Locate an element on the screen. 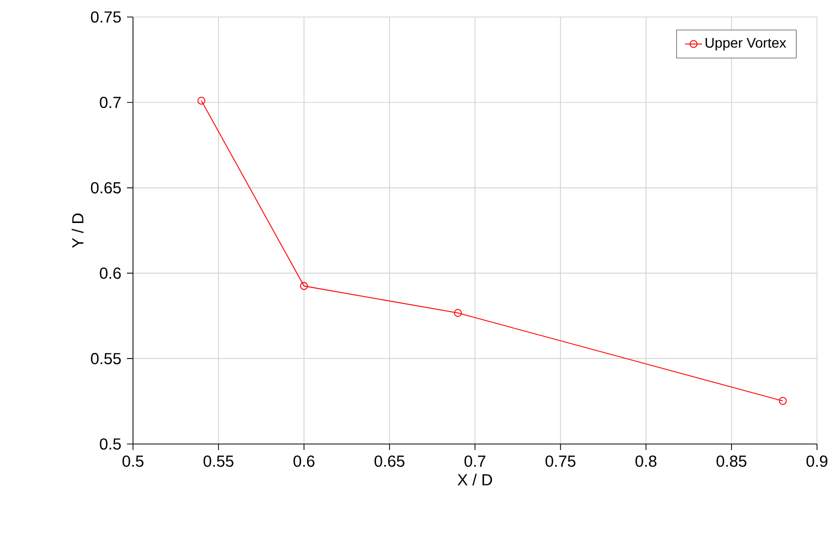  x-tick-label: 0.85 is located at coordinates (731, 461).